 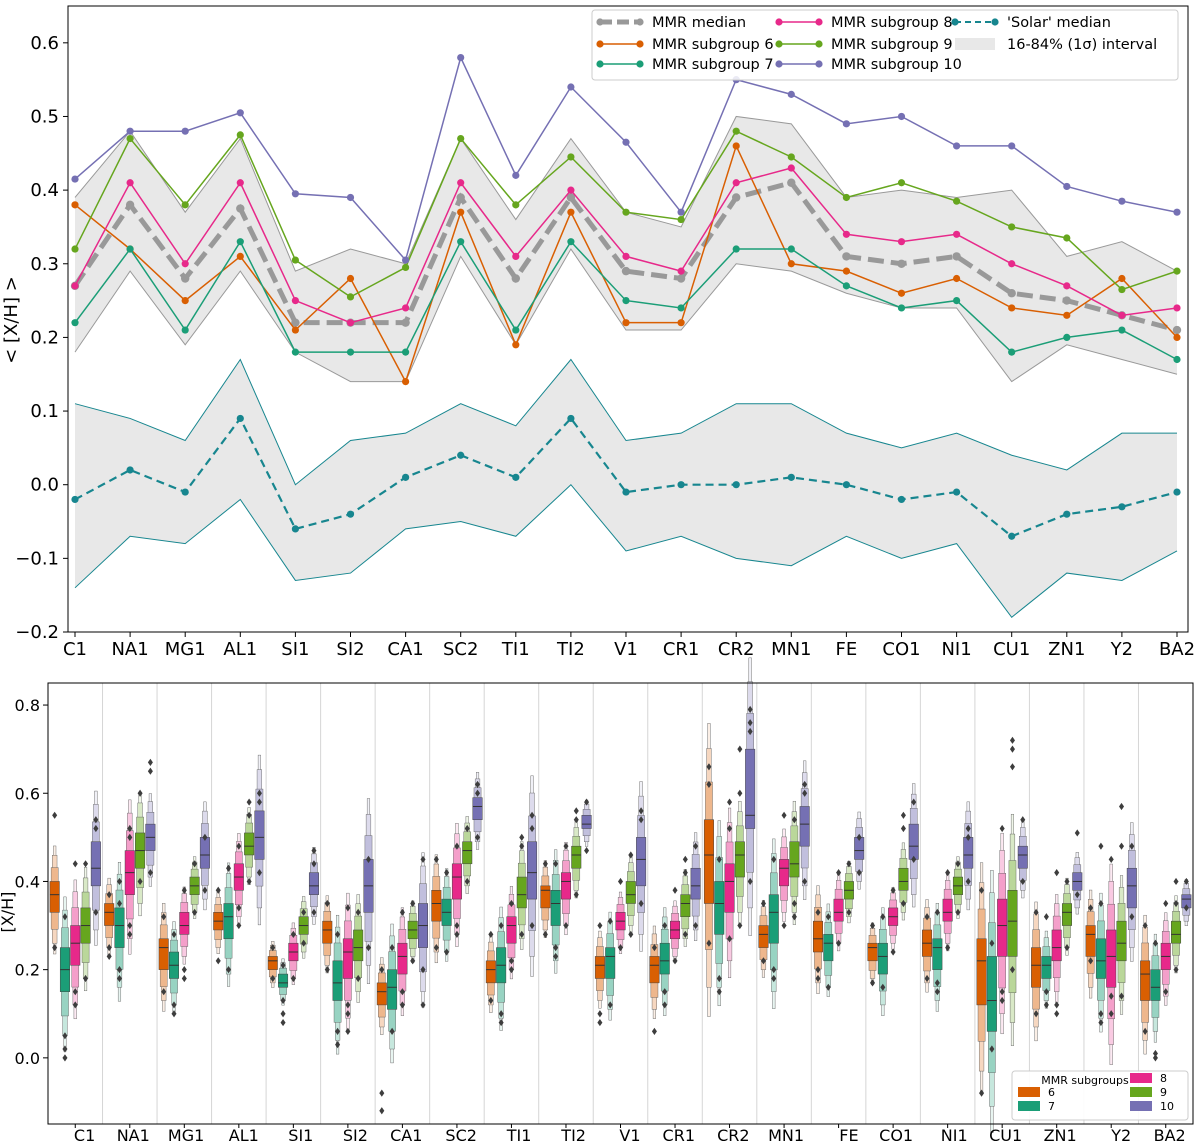 What do you see at coordinates (240, 242) in the screenshot?
I see `point-sg7-AL1` at bounding box center [240, 242].